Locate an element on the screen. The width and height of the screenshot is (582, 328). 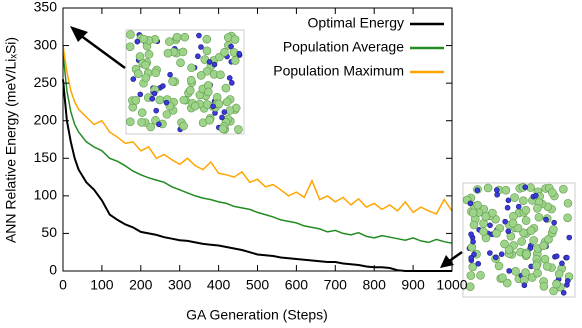
legend-label: Population Average is located at coordinates (343, 47).